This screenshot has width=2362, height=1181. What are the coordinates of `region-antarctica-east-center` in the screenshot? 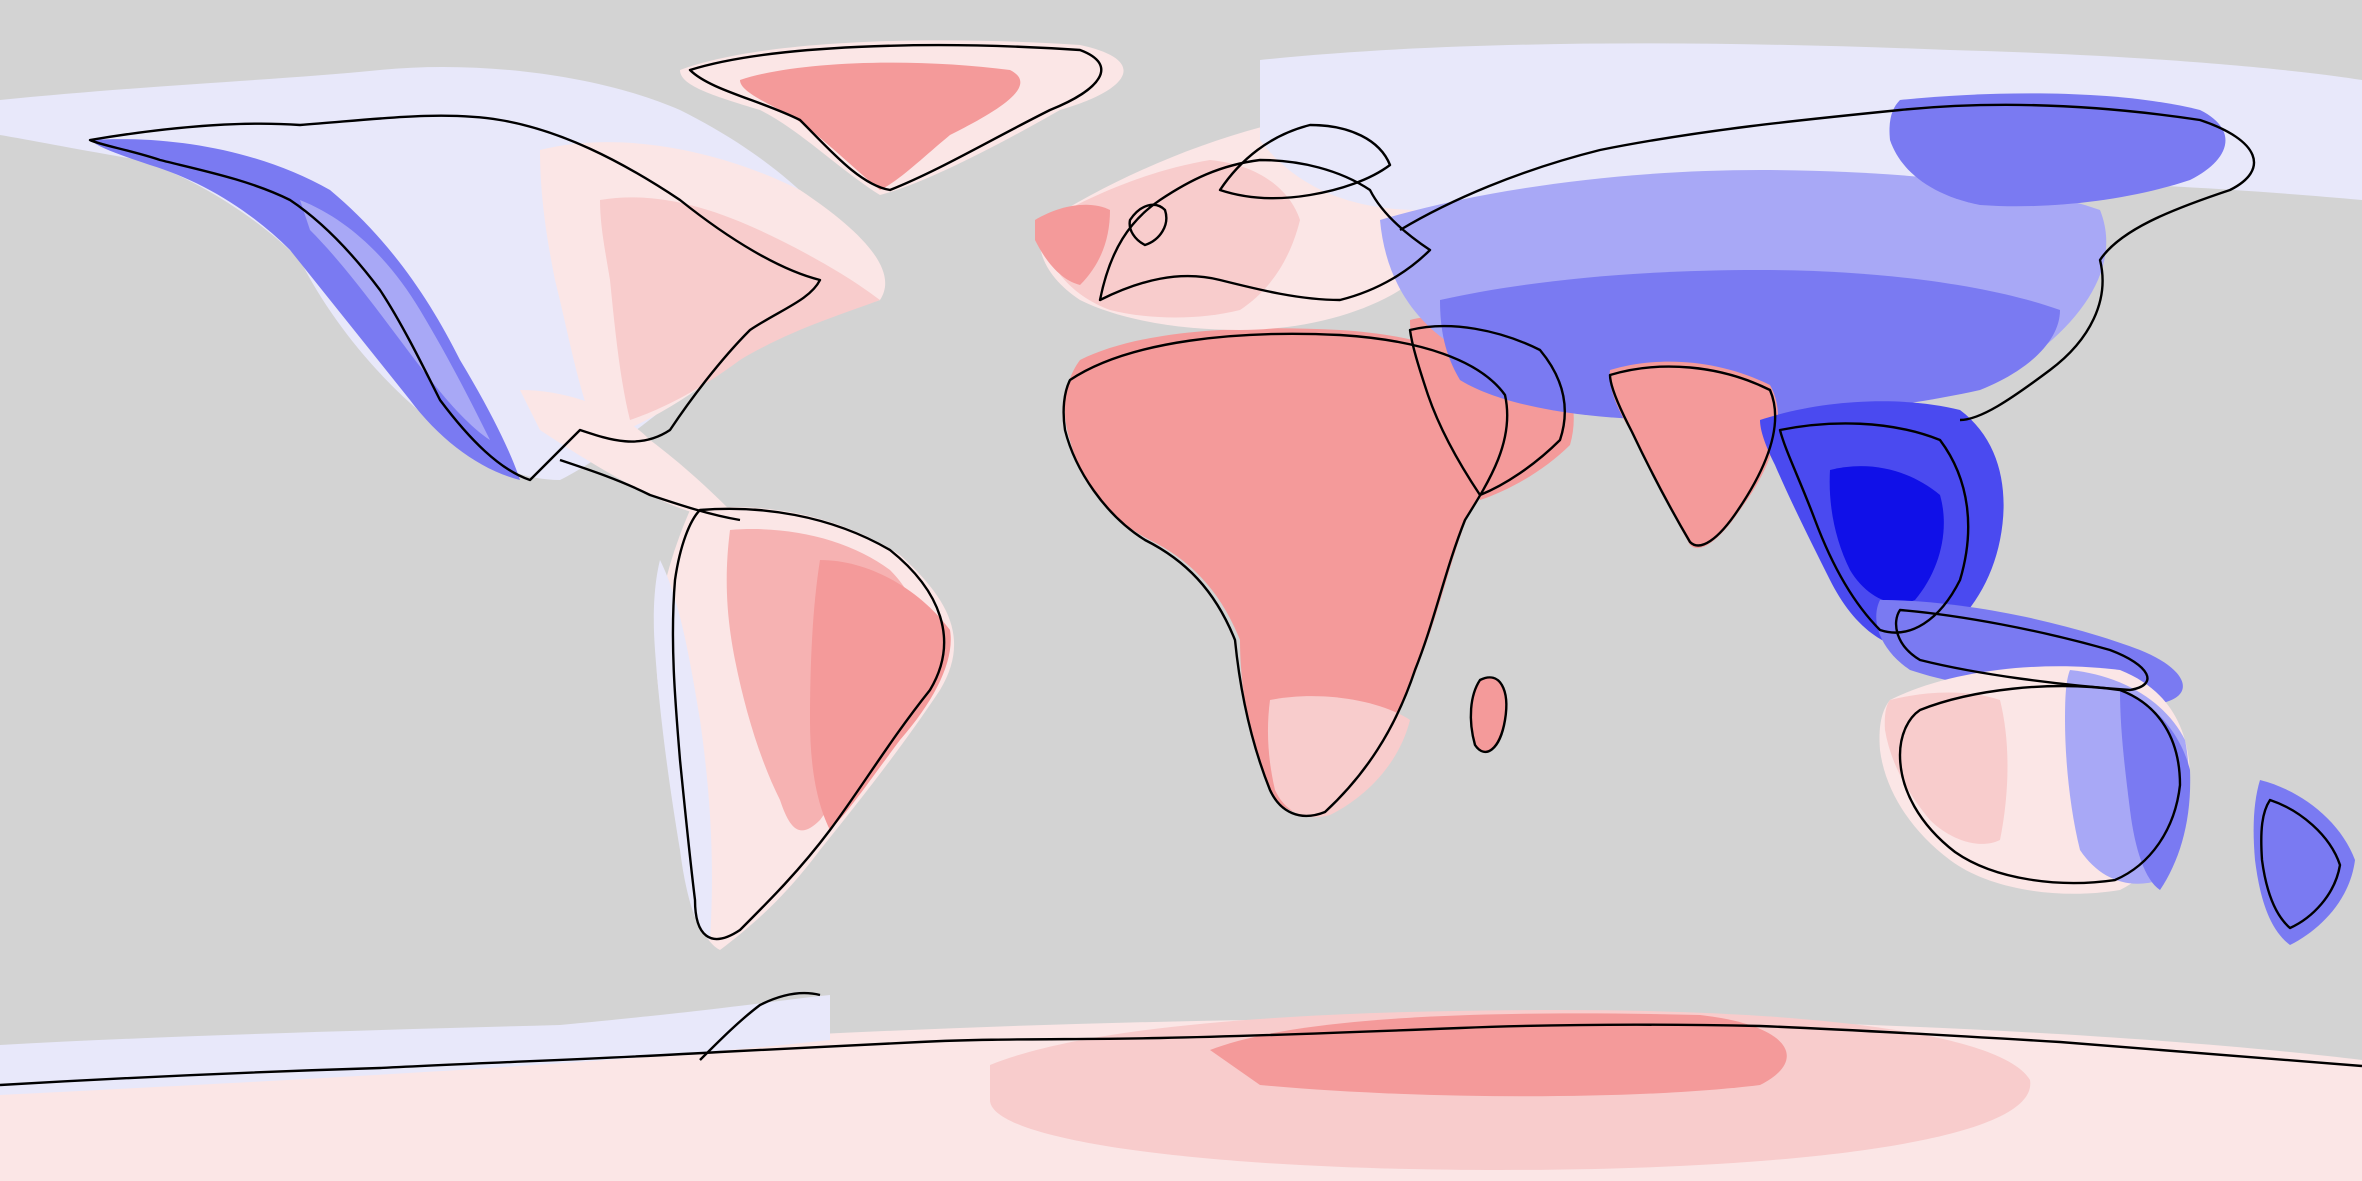 It's located at (1498, 1055).